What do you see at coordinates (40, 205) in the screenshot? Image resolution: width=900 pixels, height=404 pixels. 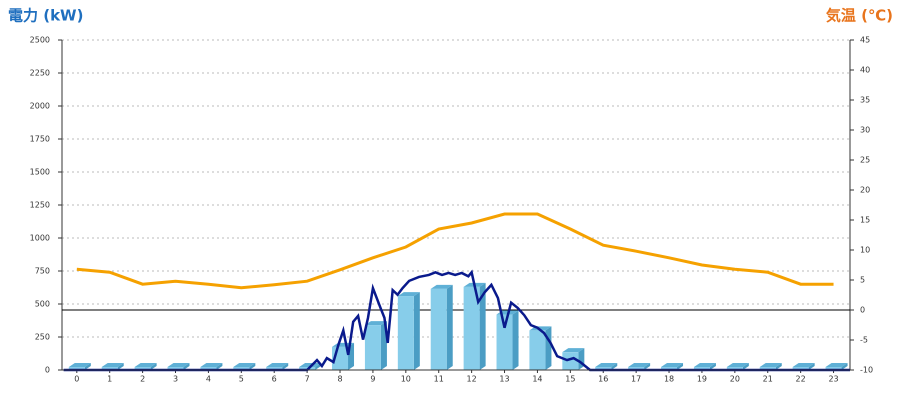 I see `y-tick-label: 1250` at bounding box center [40, 205].